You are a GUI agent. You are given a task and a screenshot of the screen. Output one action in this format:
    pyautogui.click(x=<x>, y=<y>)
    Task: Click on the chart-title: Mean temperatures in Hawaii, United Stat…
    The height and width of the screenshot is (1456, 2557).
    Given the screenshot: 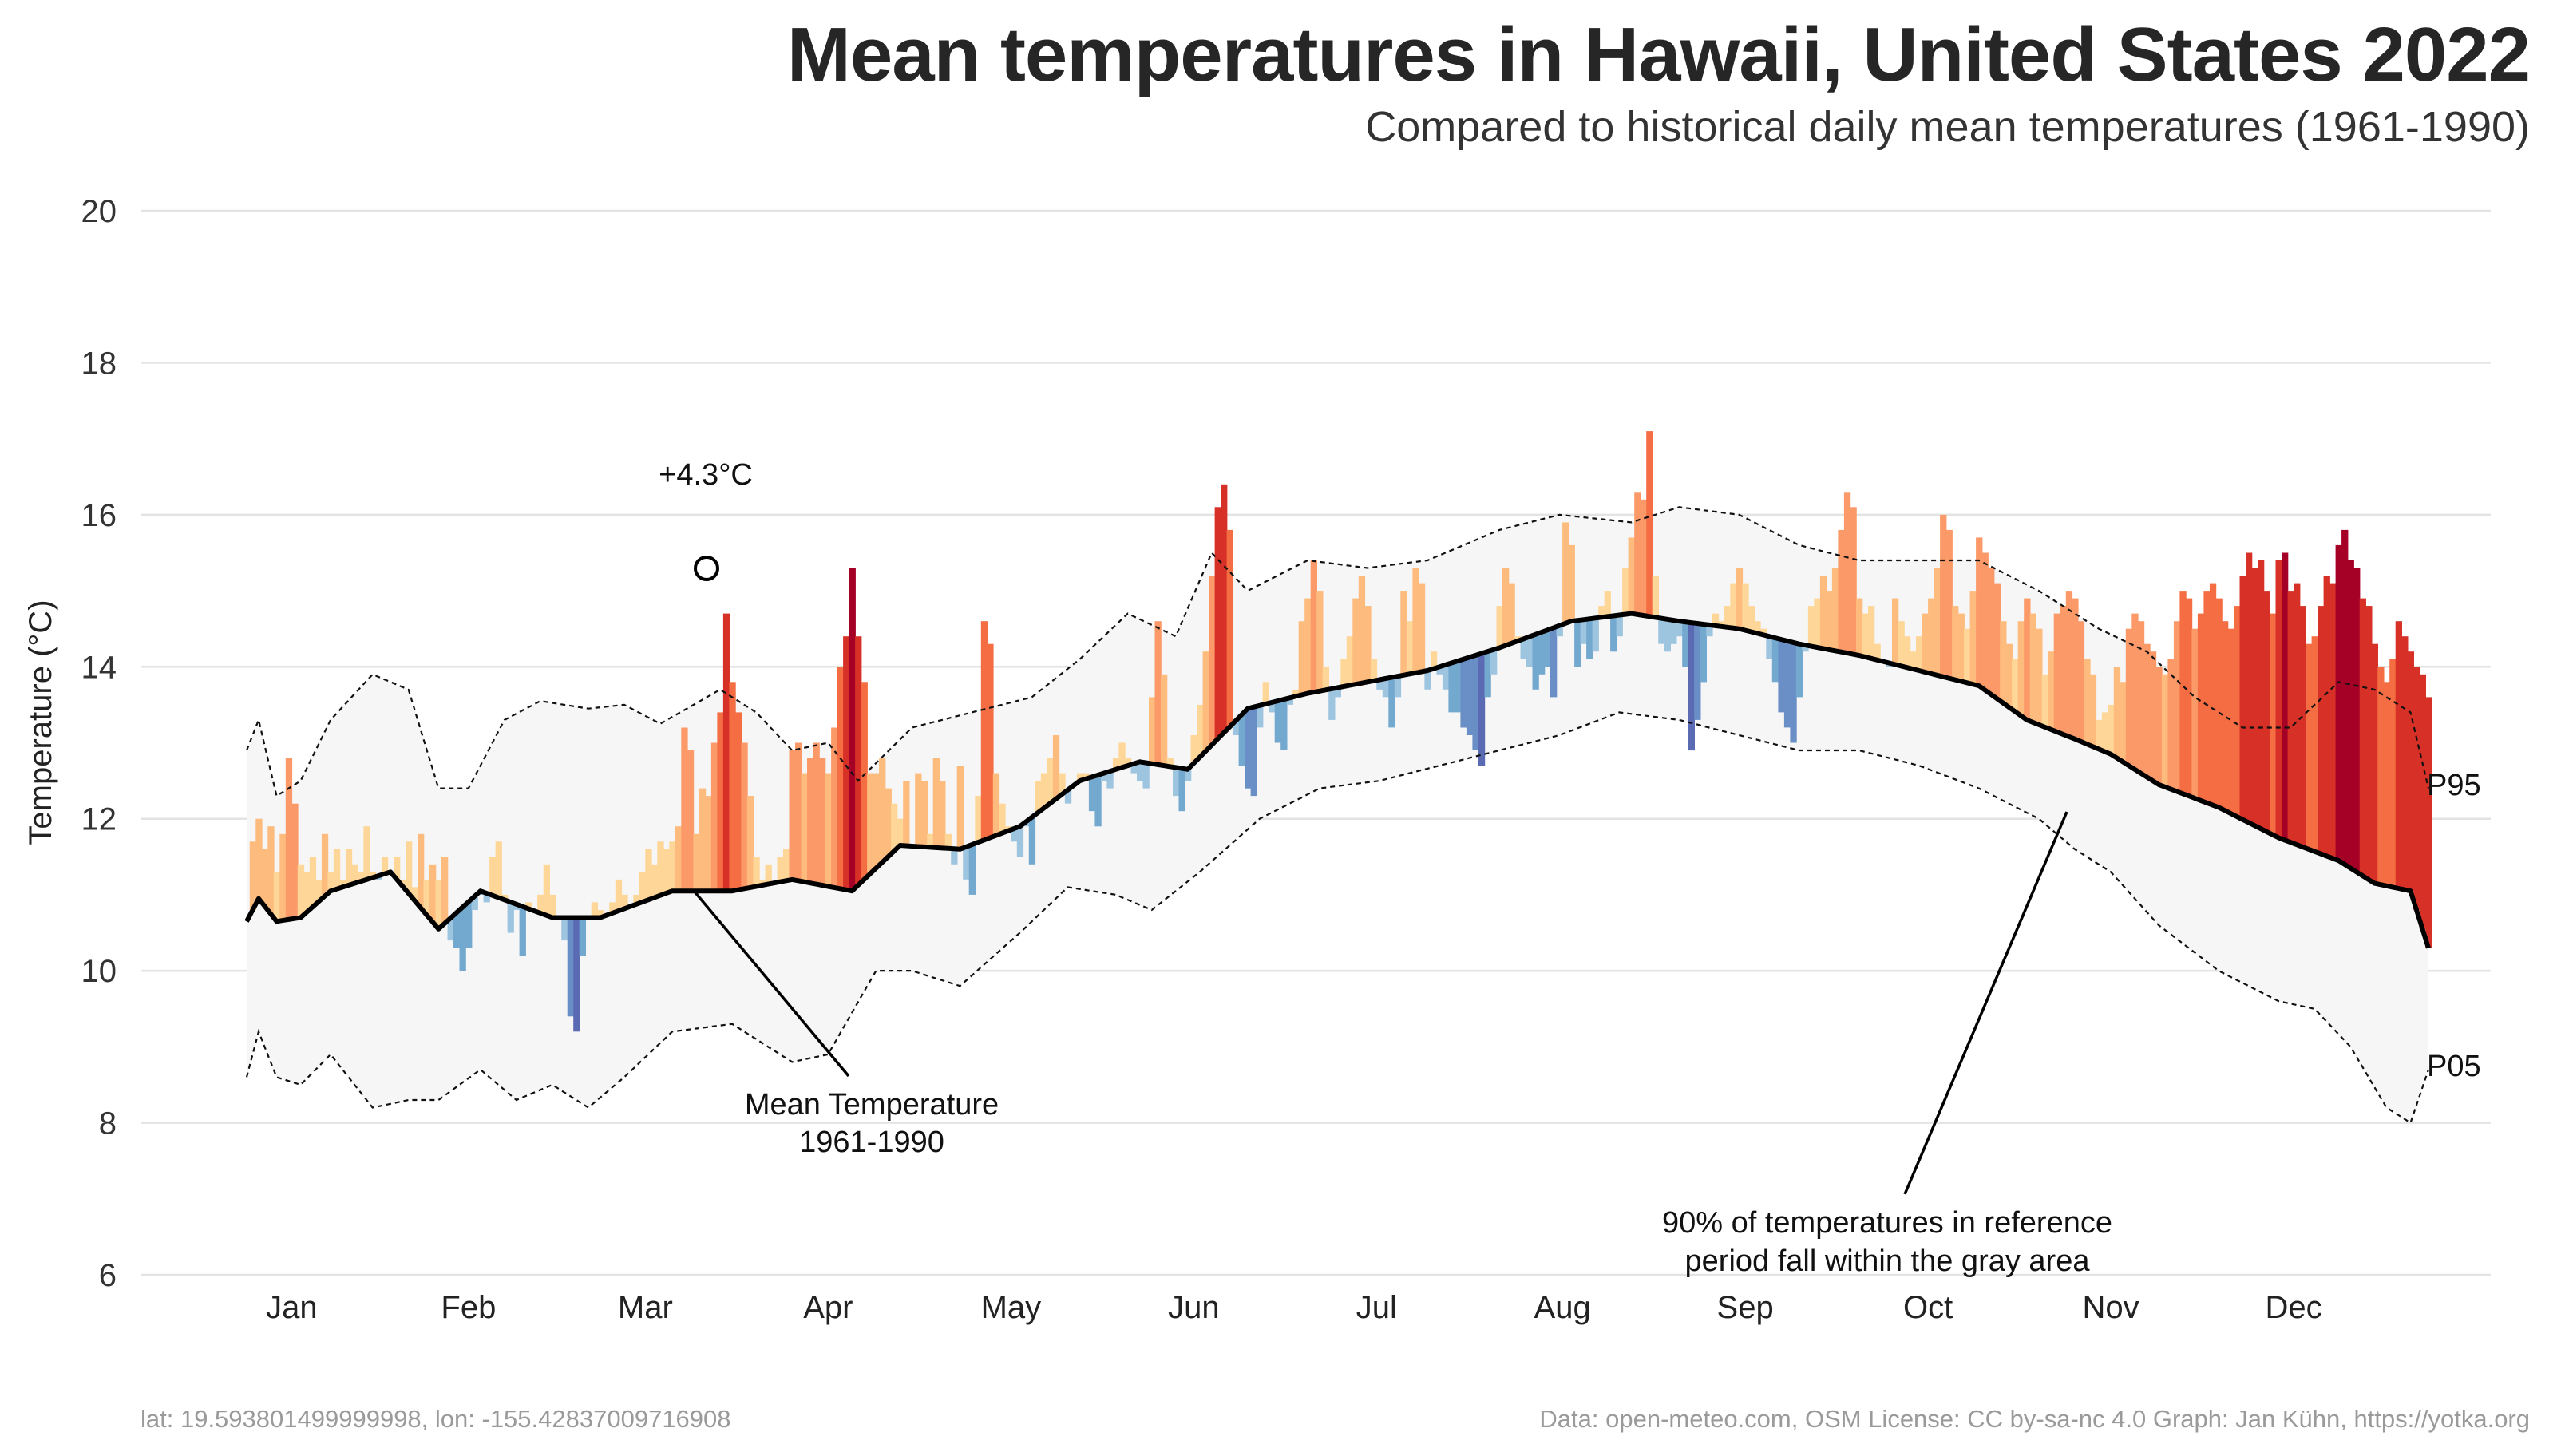 What is the action you would take?
    pyautogui.click(x=1658, y=54)
    